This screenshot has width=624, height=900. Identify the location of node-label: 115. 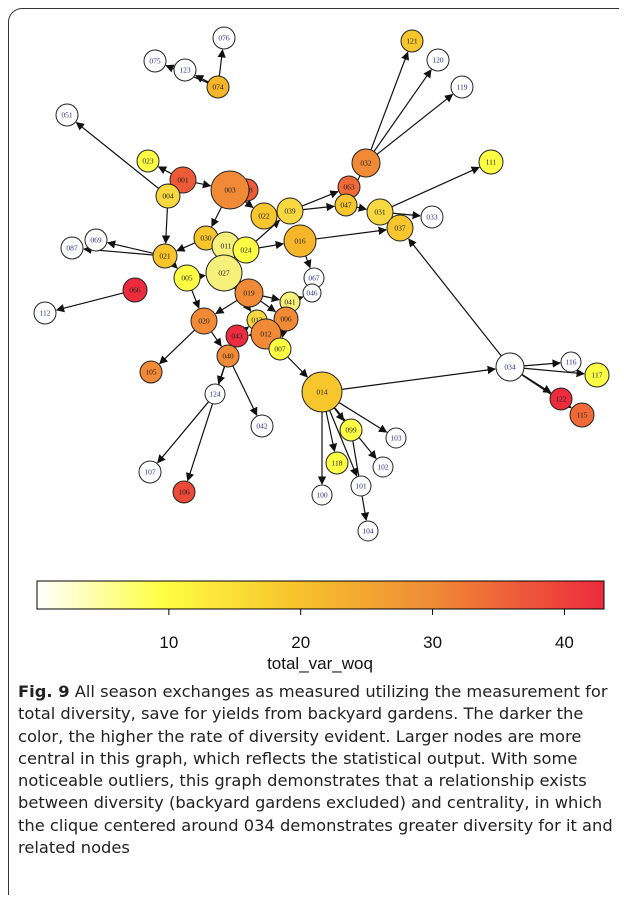
(582, 415).